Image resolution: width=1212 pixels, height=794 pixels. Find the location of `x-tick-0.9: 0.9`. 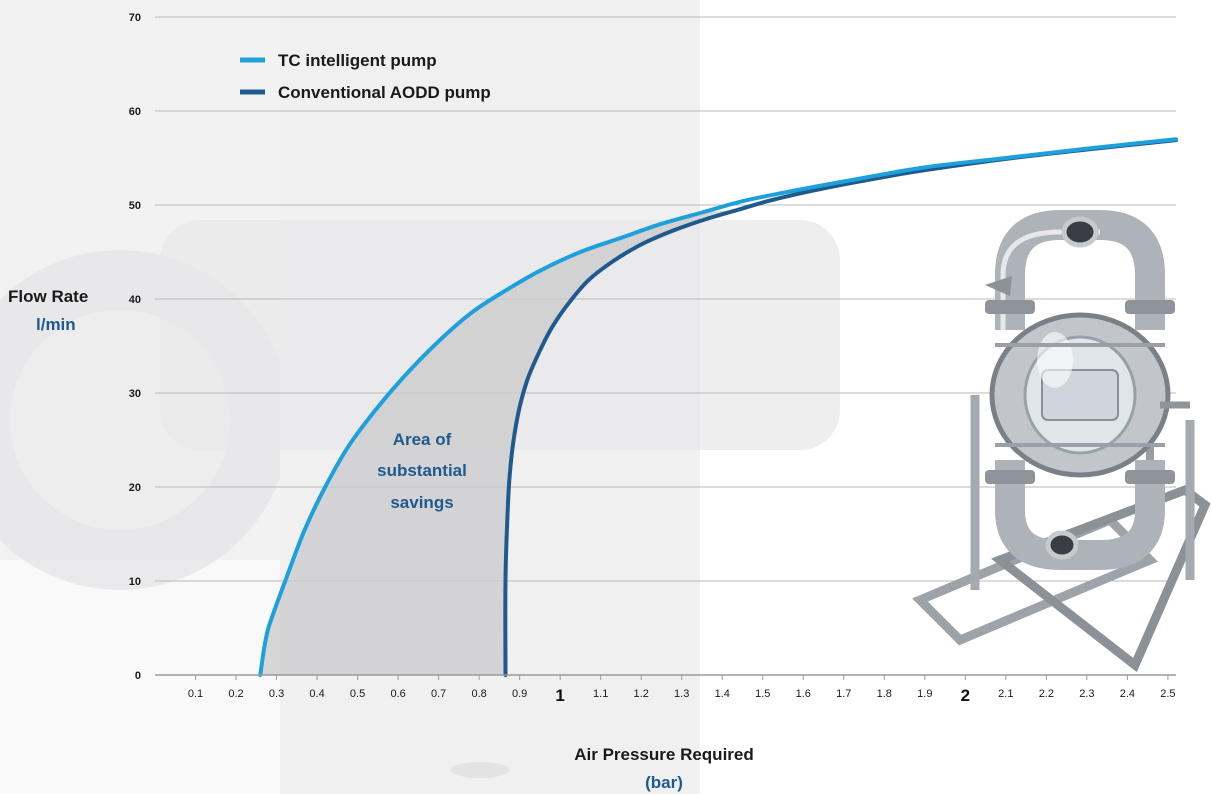

x-tick-0.9: 0.9 is located at coordinates (519, 694).